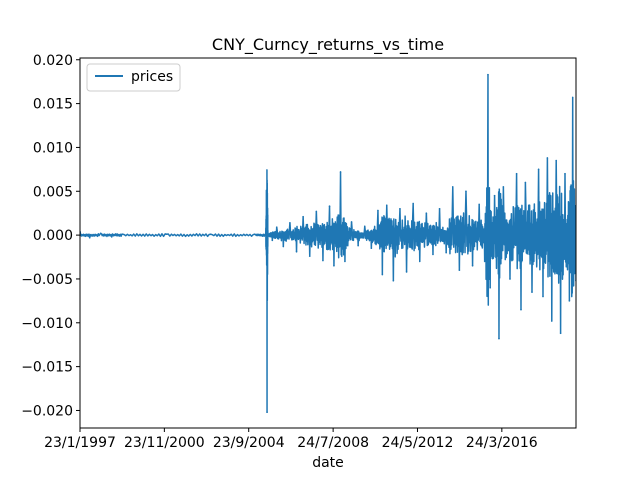 Image resolution: width=640 pixels, height=480 pixels. Describe the element at coordinates (418, 443) in the screenshot. I see `x-tick-label: 24/5/2012` at that location.